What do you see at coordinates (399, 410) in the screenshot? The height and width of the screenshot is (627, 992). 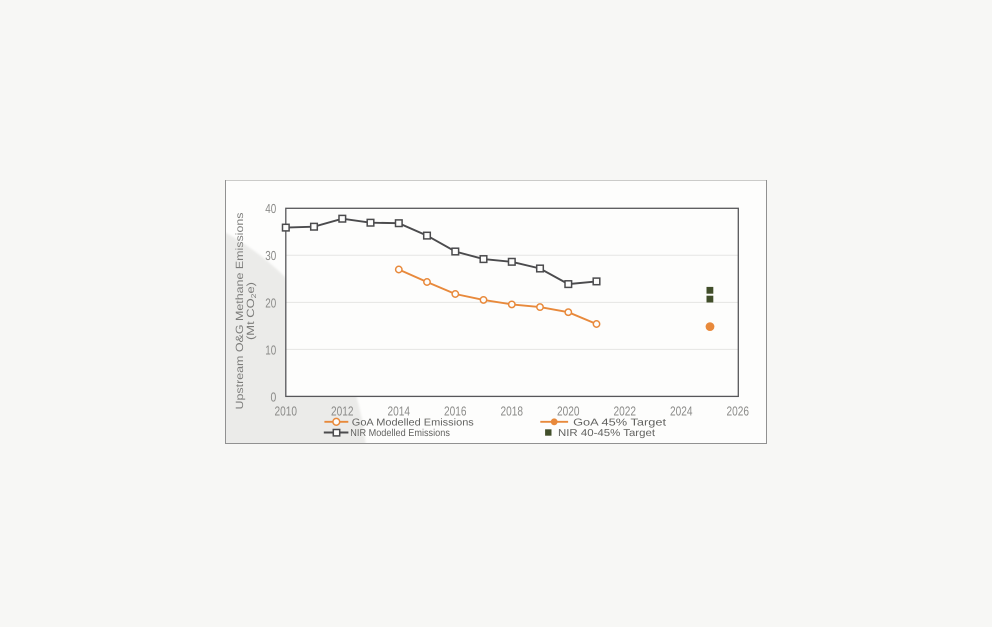 I see `svg-text: 2014` at bounding box center [399, 410].